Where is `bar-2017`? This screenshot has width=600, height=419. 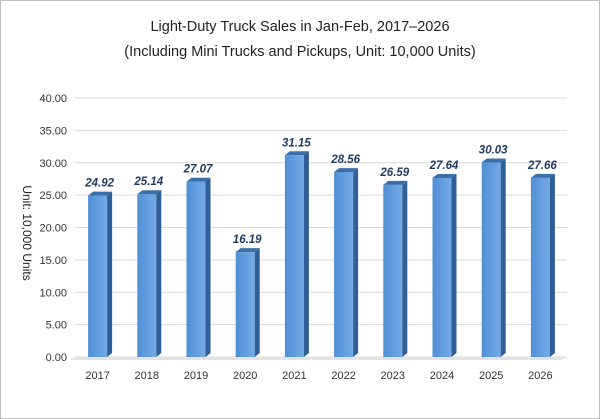 bar-2017 is located at coordinates (100, 274).